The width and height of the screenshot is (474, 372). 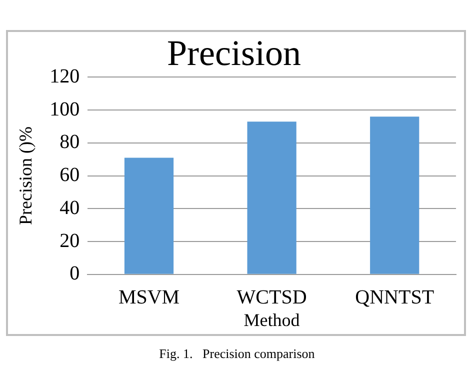 What do you see at coordinates (70, 175) in the screenshot?
I see `y-tick-label: 60` at bounding box center [70, 175].